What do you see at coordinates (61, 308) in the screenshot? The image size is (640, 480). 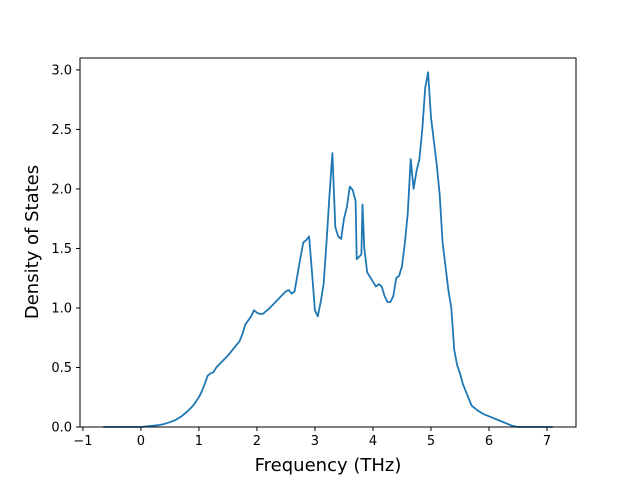 I see `y-tick-label: 1.0` at bounding box center [61, 308].